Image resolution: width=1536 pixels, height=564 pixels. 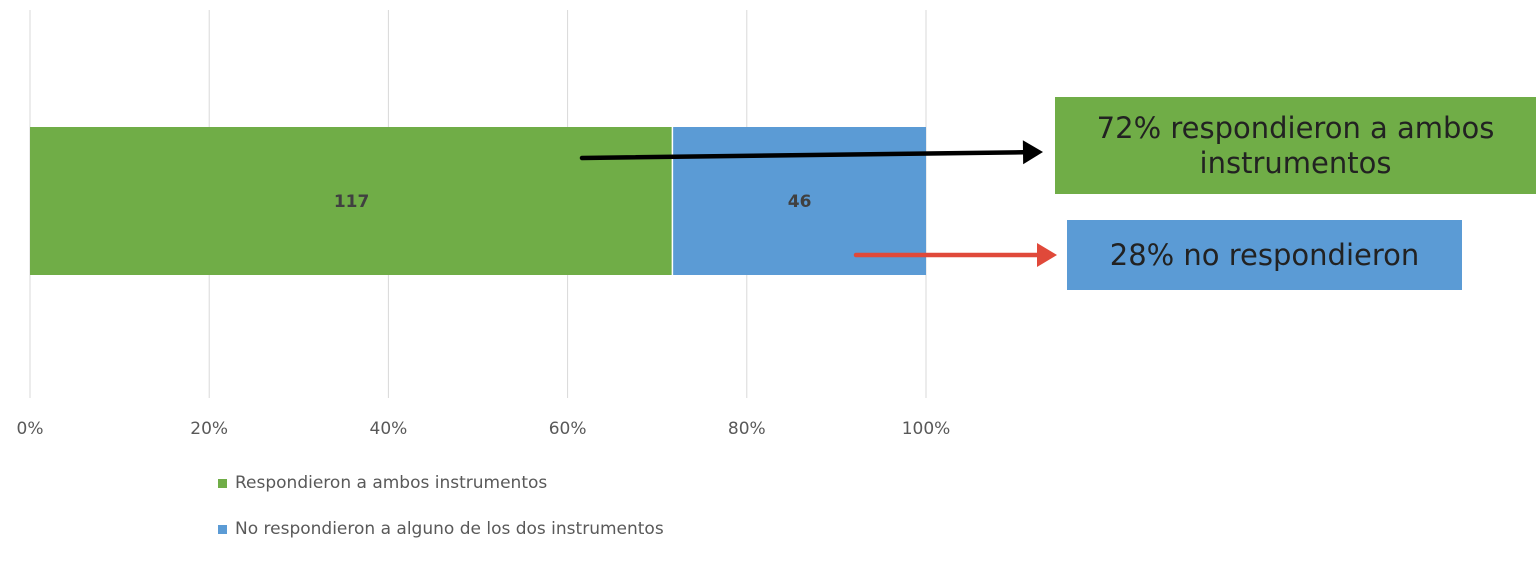 What do you see at coordinates (222, 529) in the screenshot?
I see `legend-swatch-none` at bounding box center [222, 529].